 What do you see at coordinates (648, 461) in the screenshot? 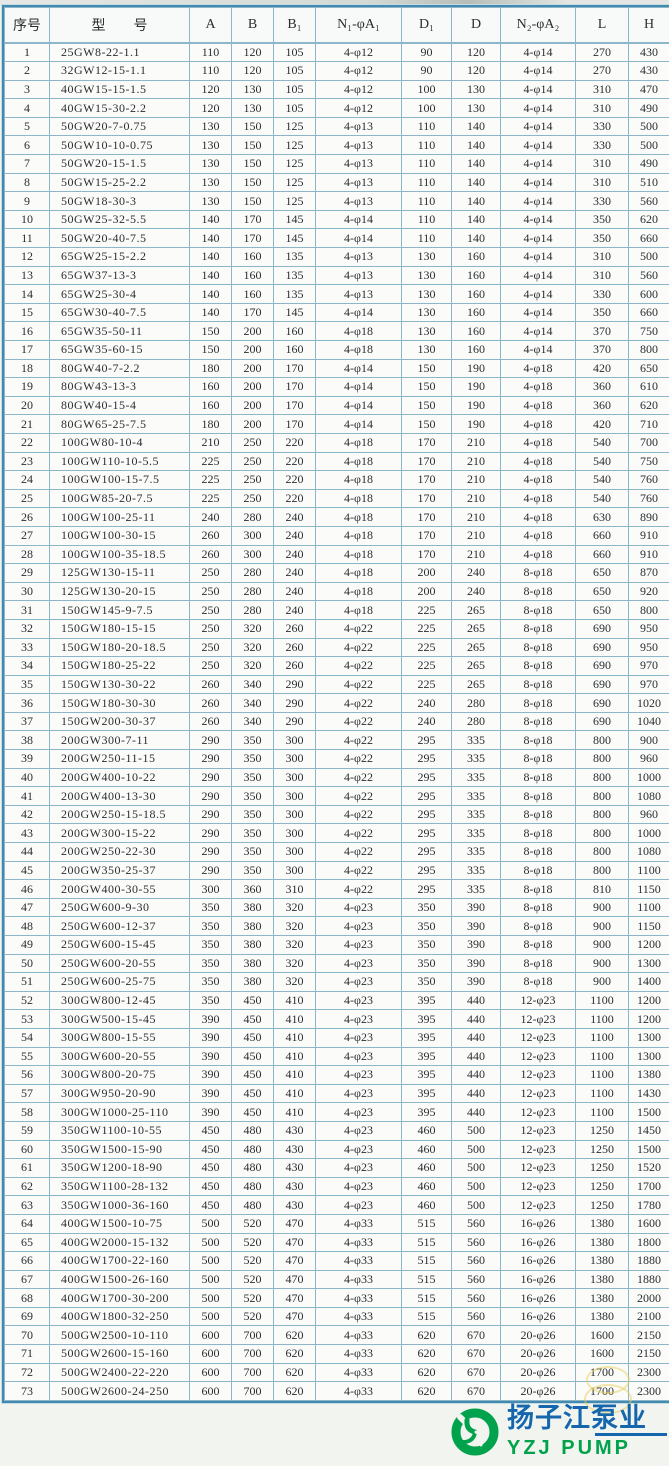
I see `table-cell: 750` at bounding box center [648, 461].